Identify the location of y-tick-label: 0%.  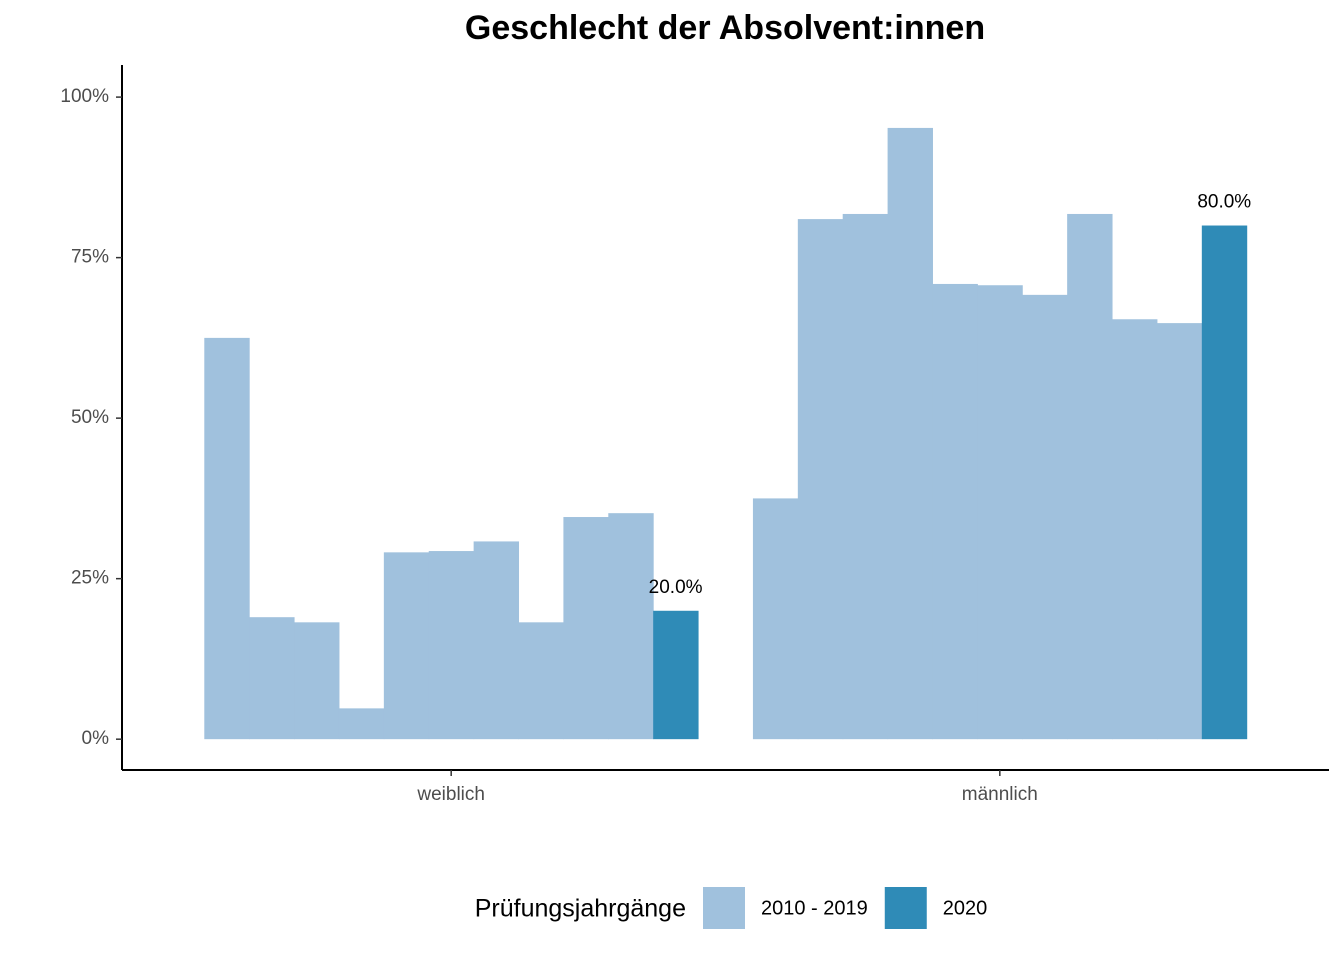
(96, 738).